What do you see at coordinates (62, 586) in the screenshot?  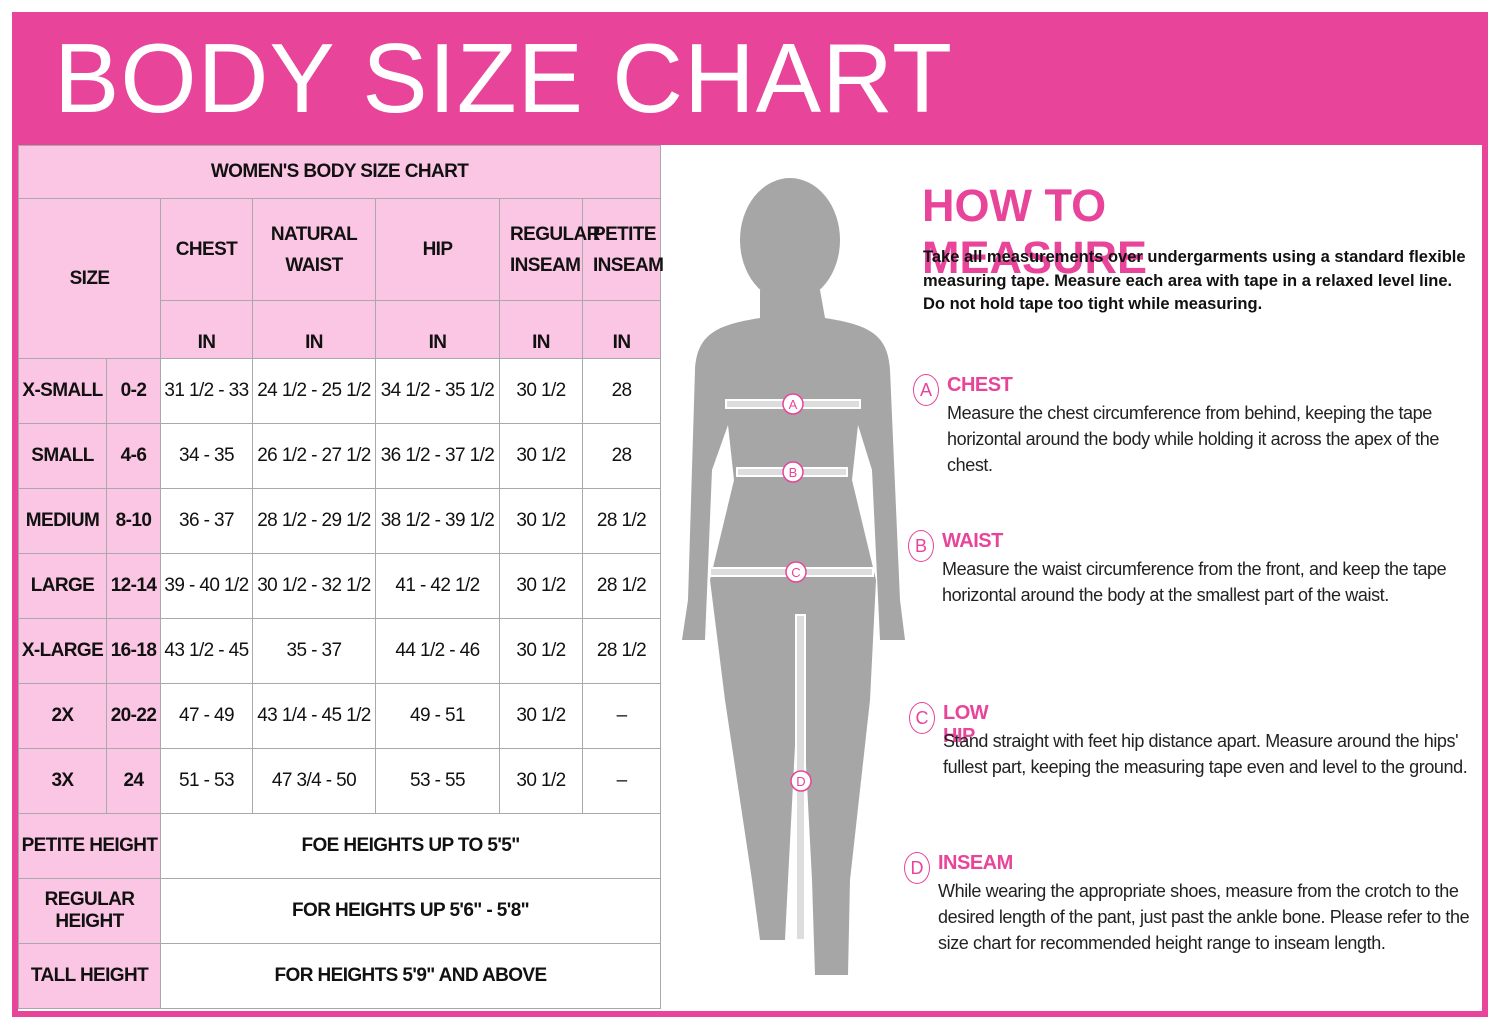 I see `size-label: LARGE` at bounding box center [62, 586].